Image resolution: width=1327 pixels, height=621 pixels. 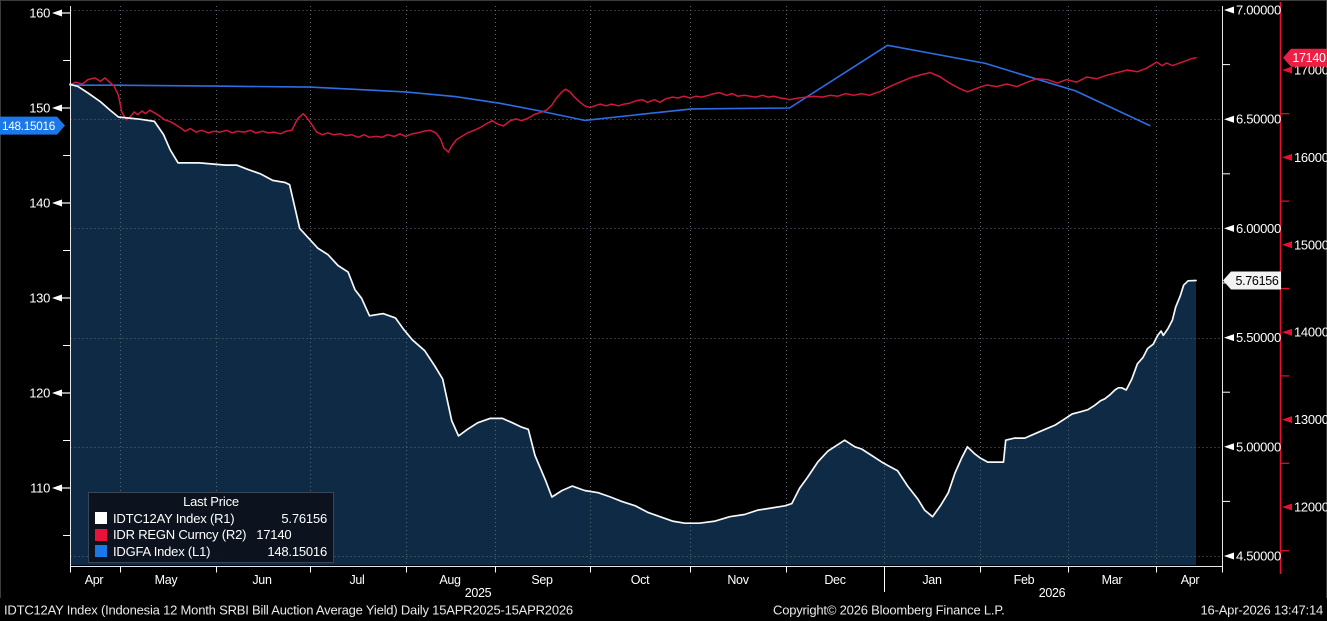 I want to click on svg-text: Jun, so click(x=262, y=580).